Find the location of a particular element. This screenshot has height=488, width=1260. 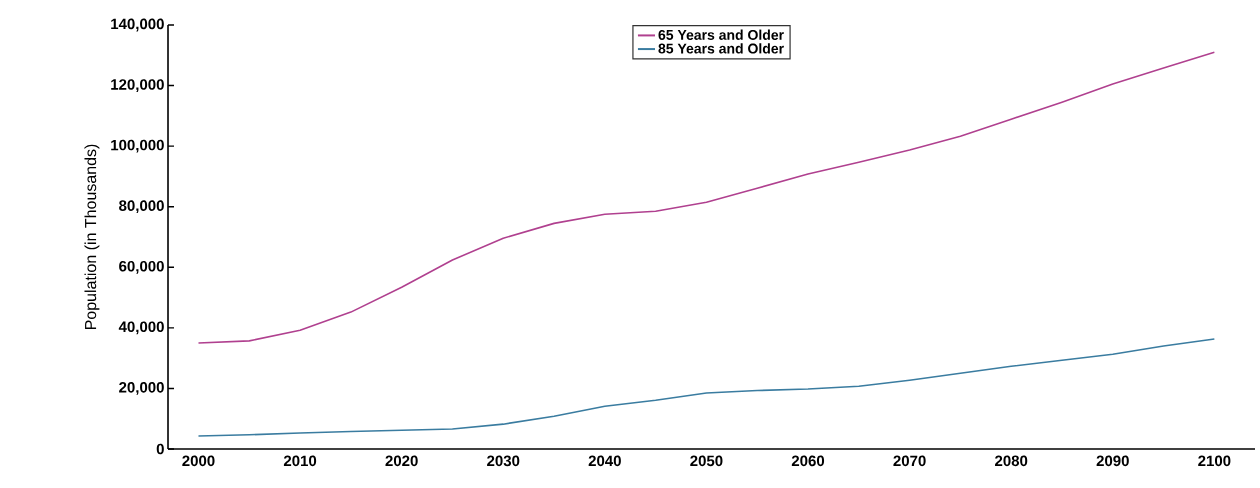

x-tick-label: 2090 is located at coordinates (1112, 461).